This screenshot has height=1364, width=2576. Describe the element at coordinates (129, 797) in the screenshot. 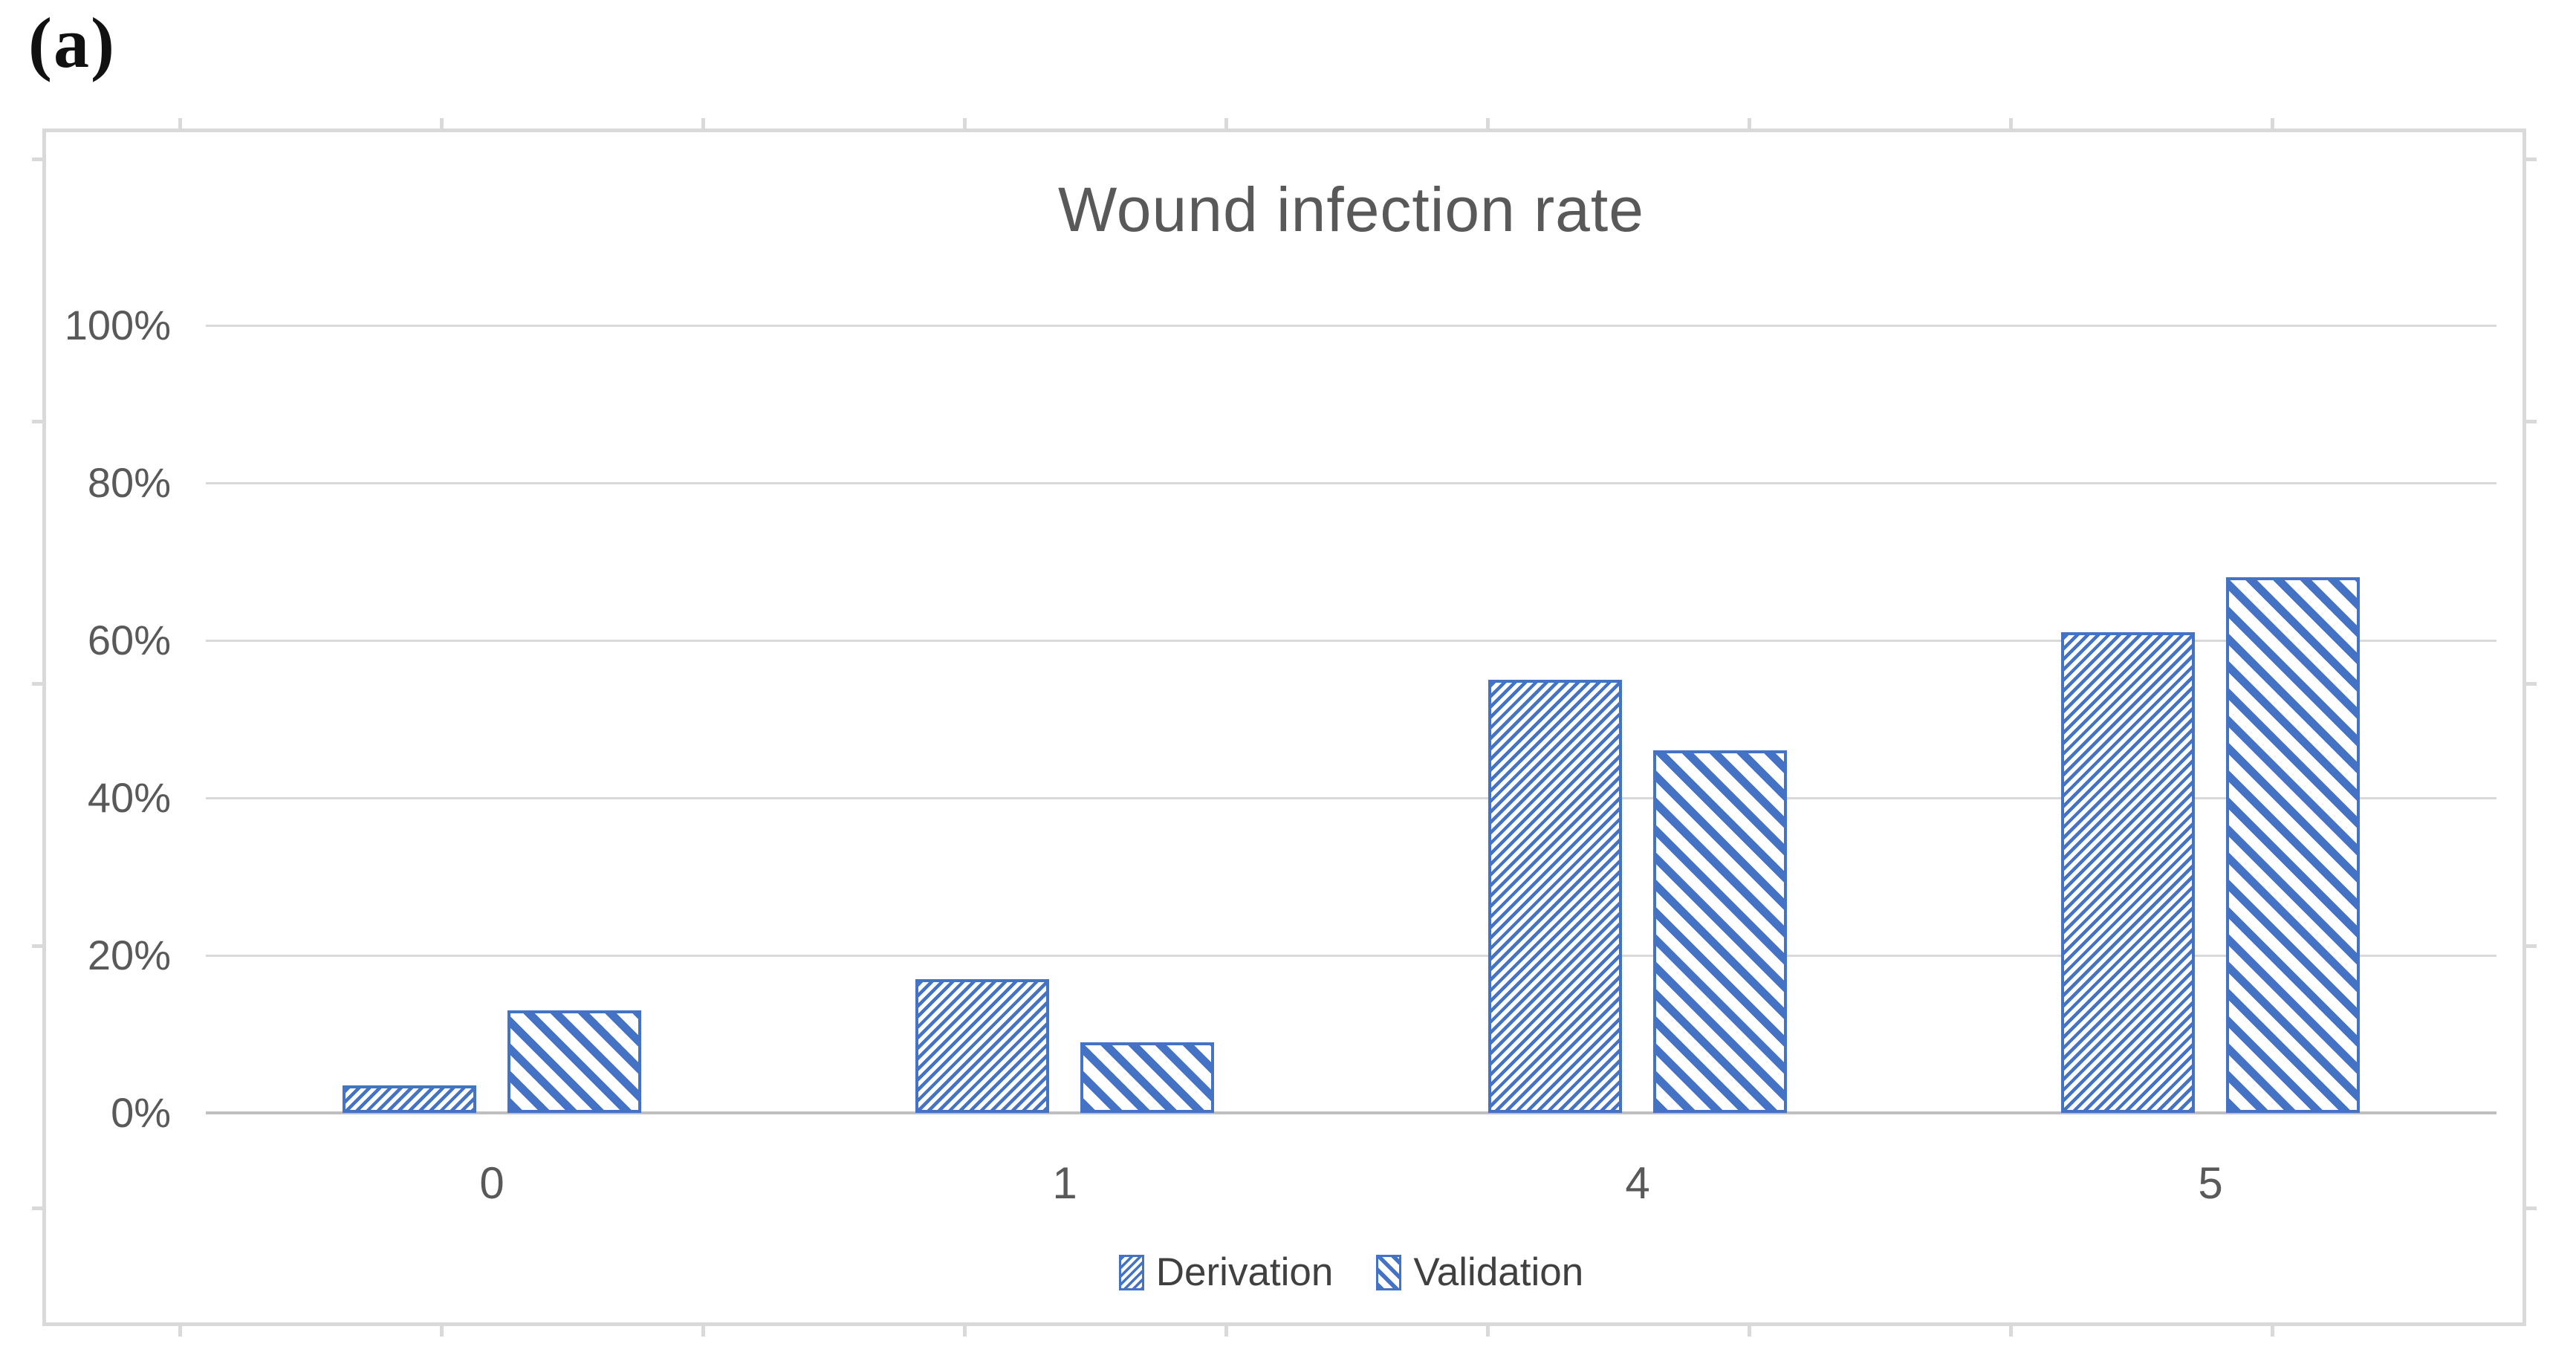

I see `y-axis-tick-label: 40%` at that location.